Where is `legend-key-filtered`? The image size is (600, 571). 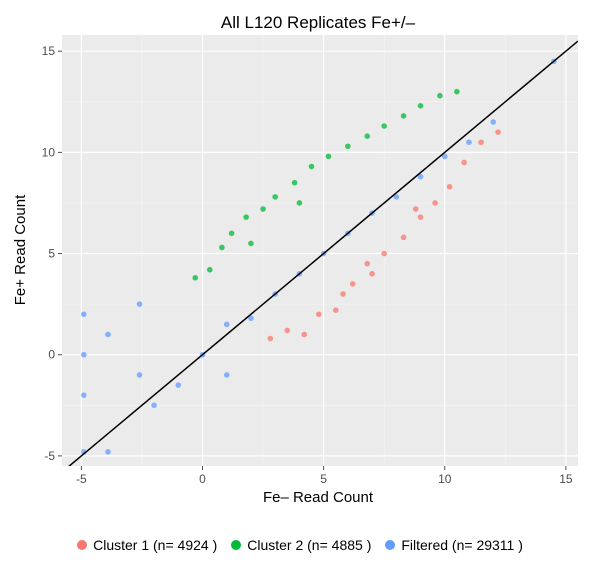
legend-key-filtered is located at coordinates (390, 545).